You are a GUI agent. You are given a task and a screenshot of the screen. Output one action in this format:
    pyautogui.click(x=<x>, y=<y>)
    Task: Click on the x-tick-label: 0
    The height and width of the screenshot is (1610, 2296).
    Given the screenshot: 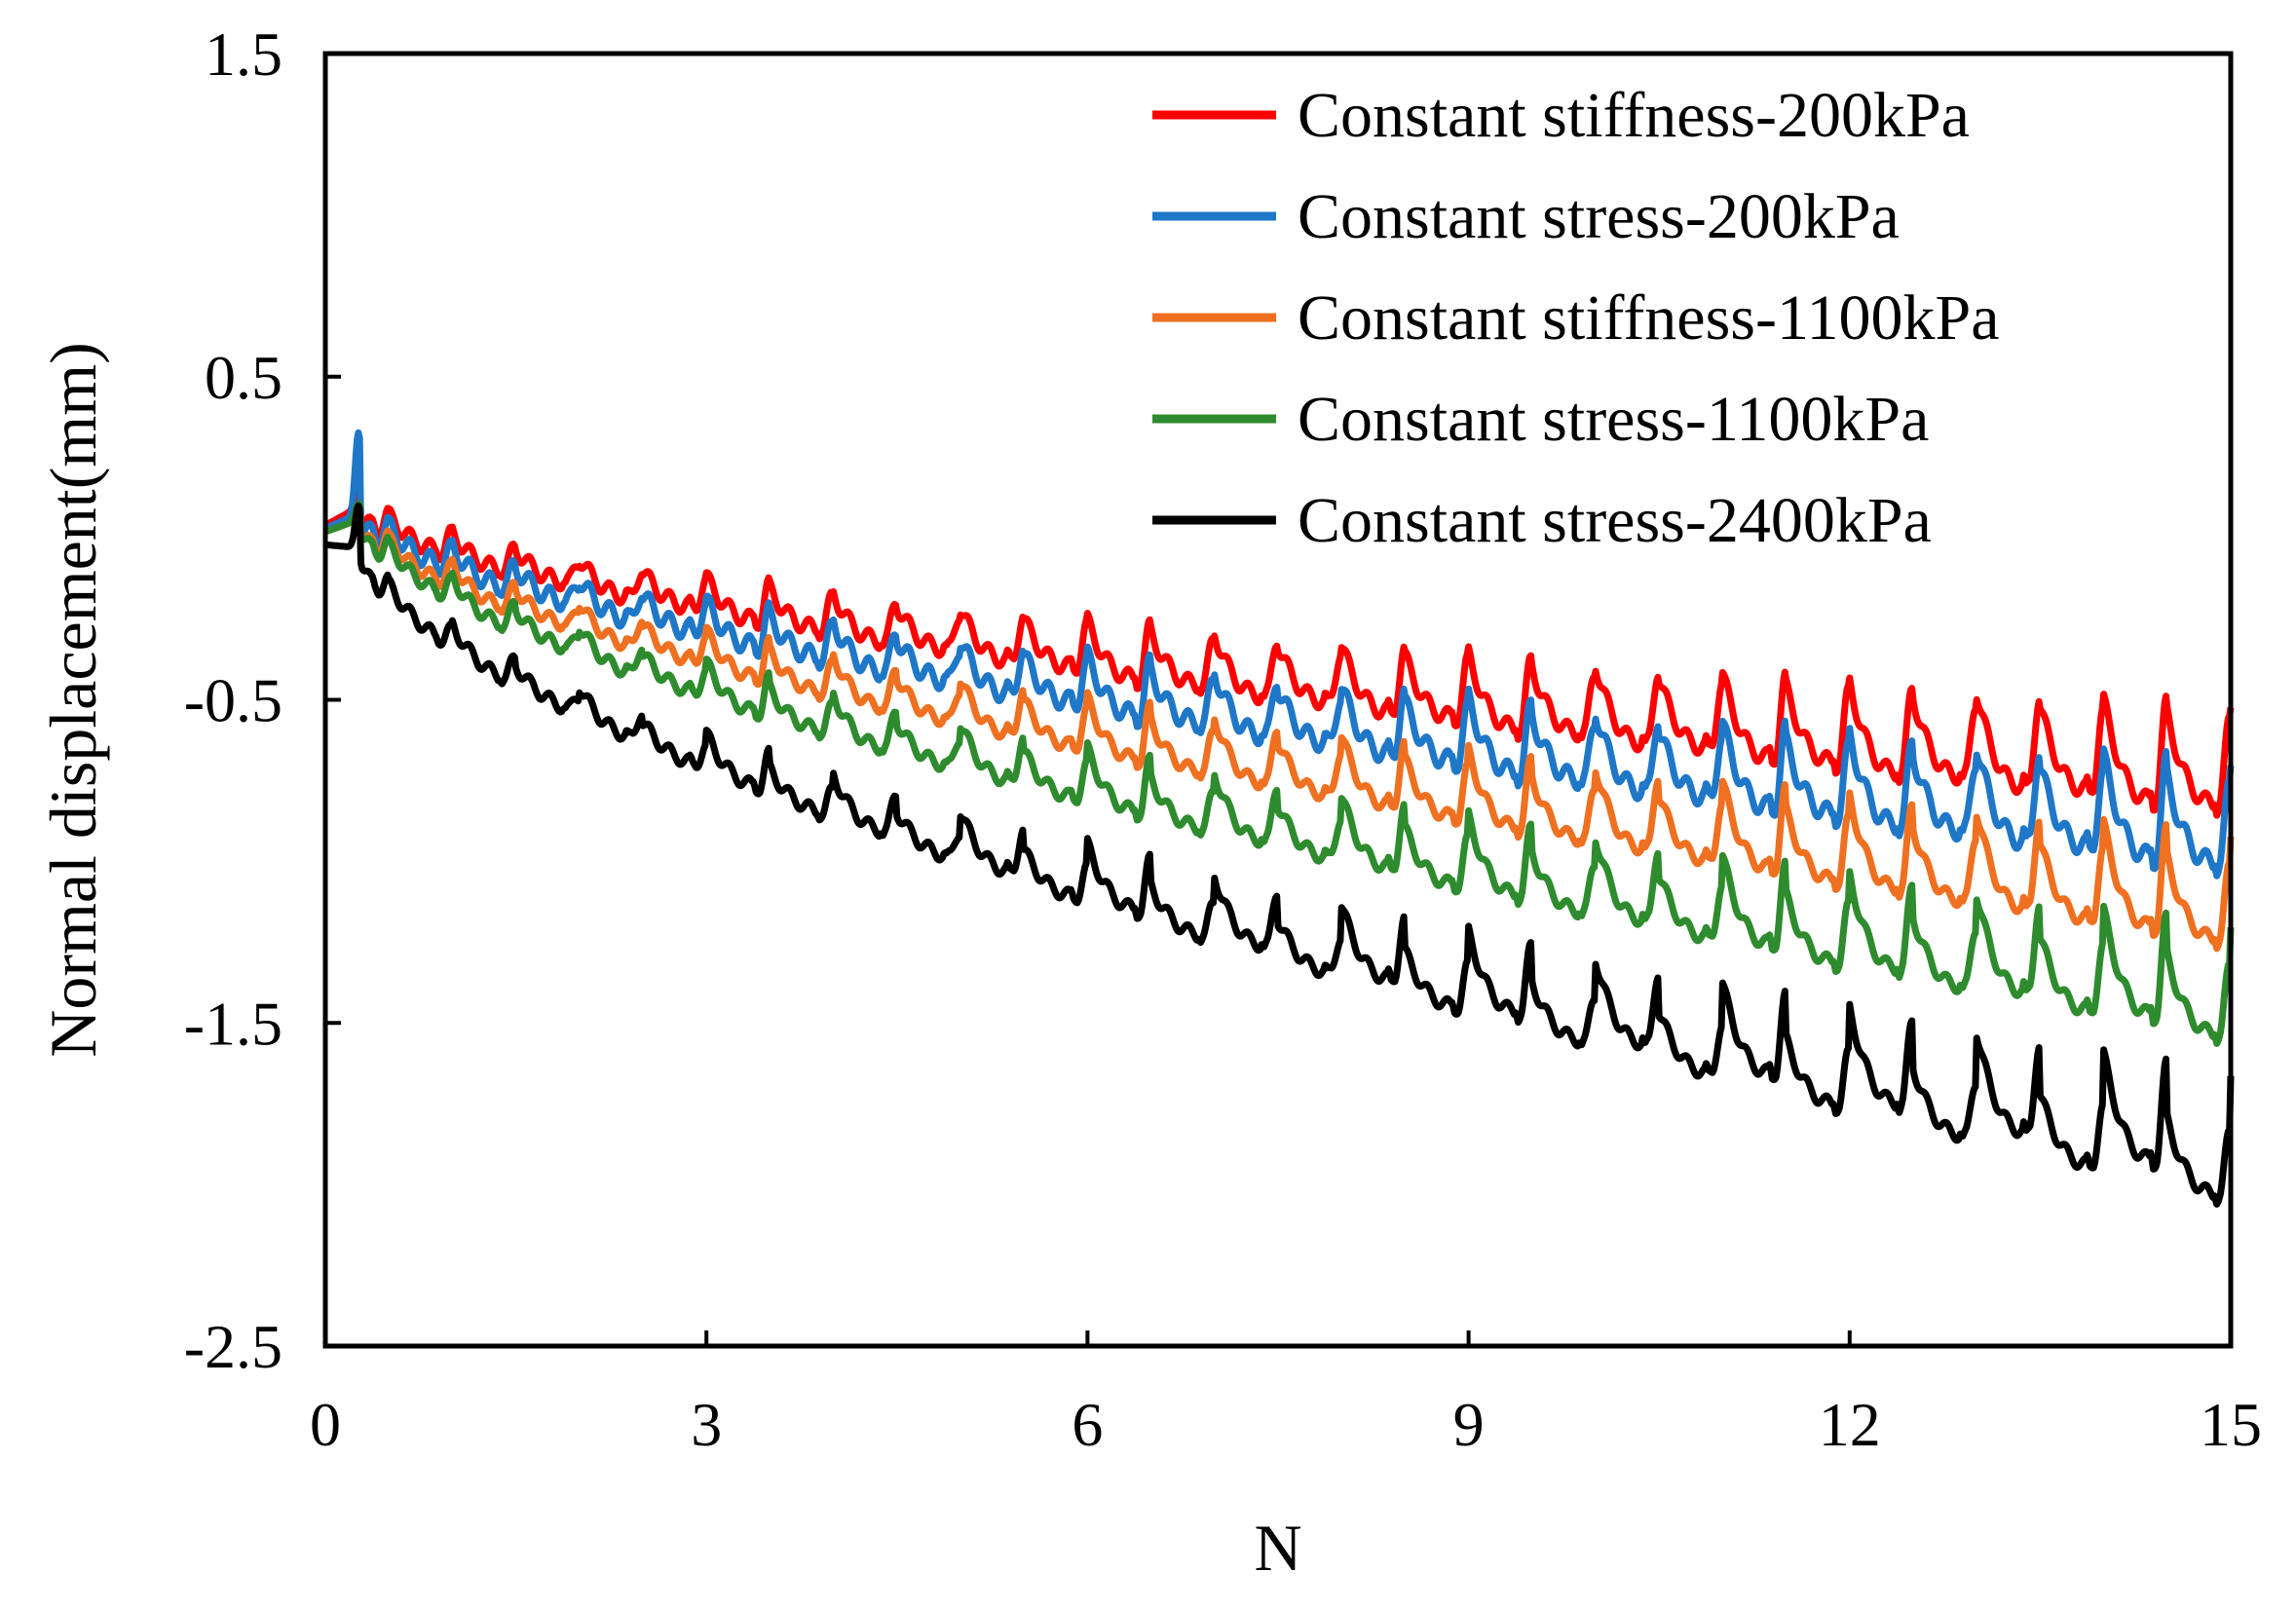 What is the action you would take?
    pyautogui.click(x=325, y=1424)
    